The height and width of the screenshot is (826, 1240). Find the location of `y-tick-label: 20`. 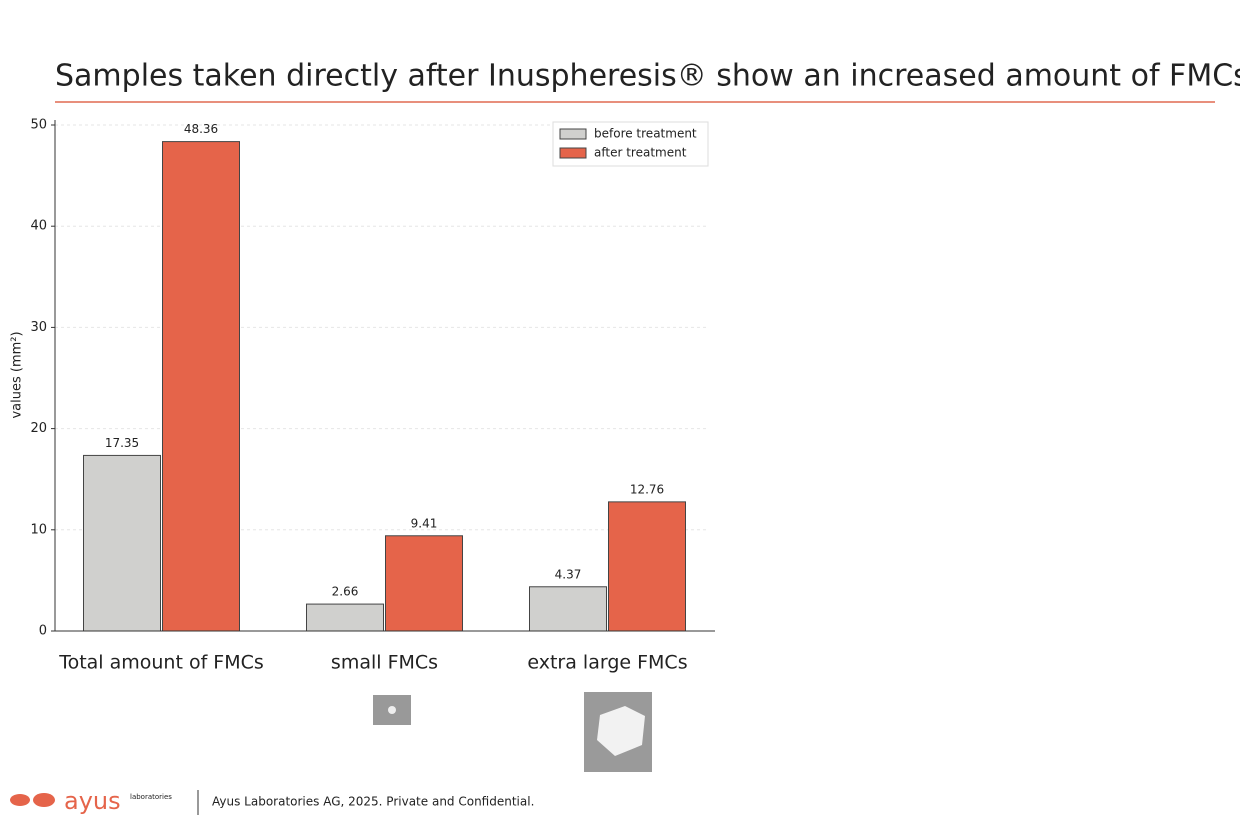

y-tick-label: 20 is located at coordinates (38, 428).